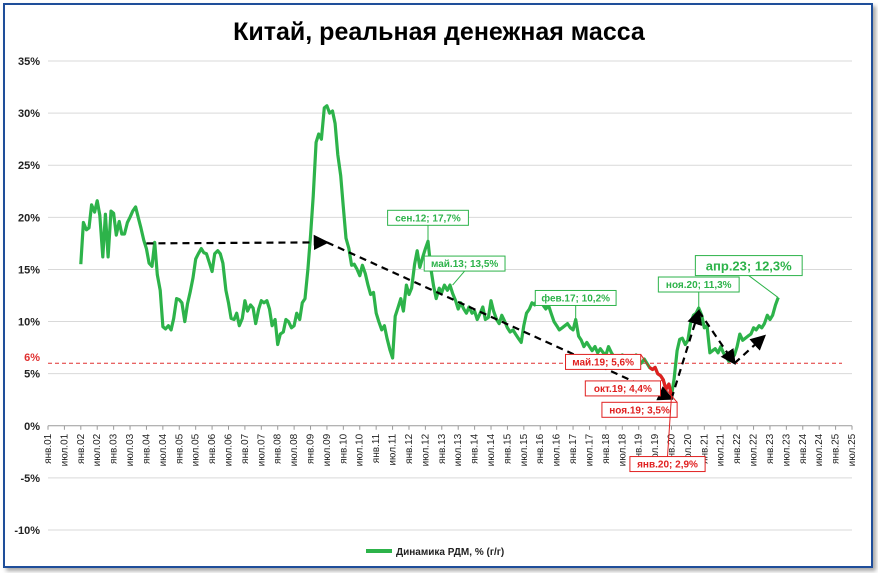 Image resolution: width=878 pixels, height=573 pixels. Describe the element at coordinates (786, 449) in the screenshot. I see `x-tick-label: июл.23` at that location.